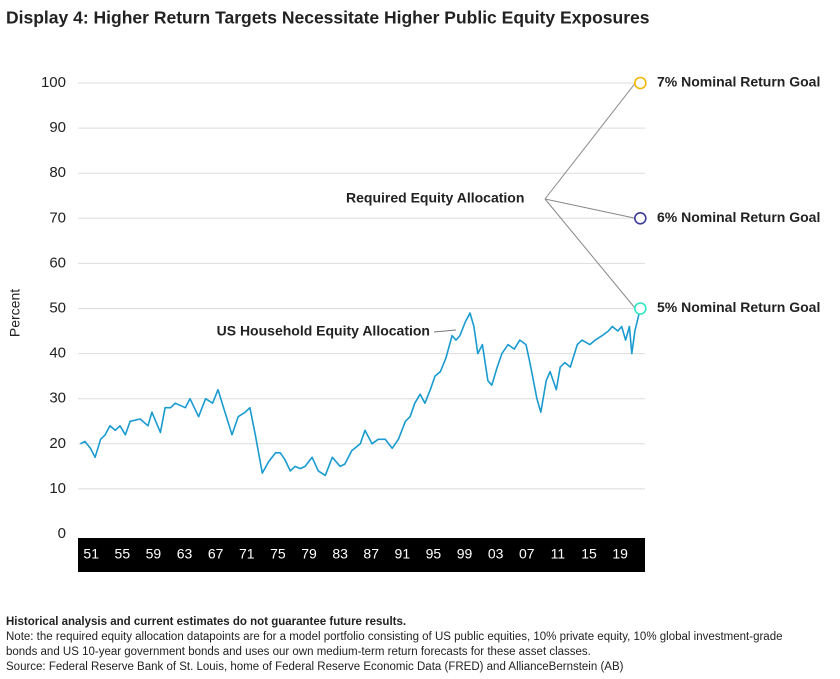 The height and width of the screenshot is (679, 840). Describe the element at coordinates (91, 554) in the screenshot. I see `x-tick-label: 51` at that location.